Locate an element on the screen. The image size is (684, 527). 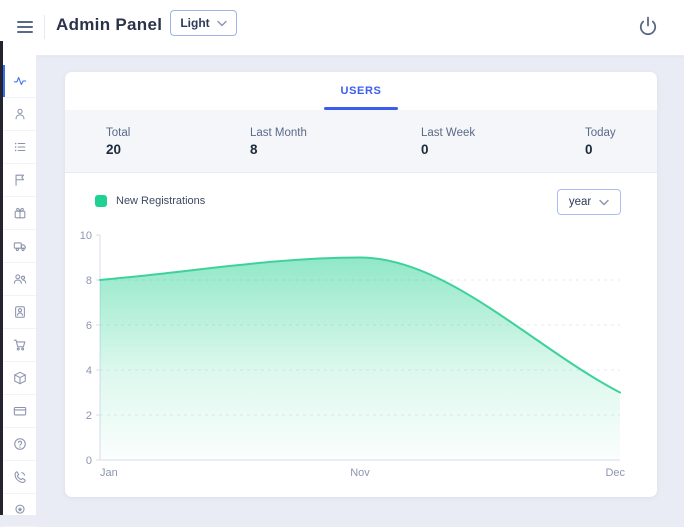
sidebar-item-user is located at coordinates (19, 114).